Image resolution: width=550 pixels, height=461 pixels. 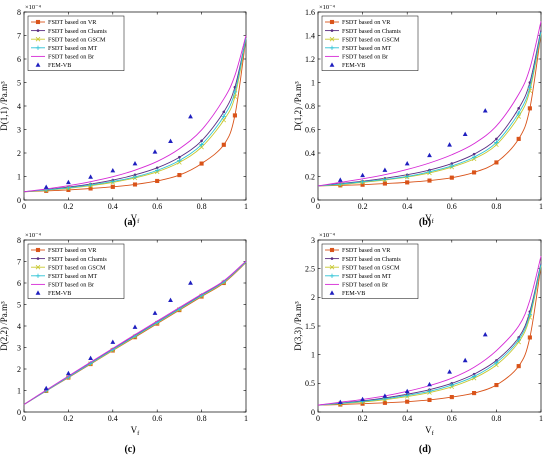 I want to click on legend-label: FSDT based on Chamis, so click(x=371, y=31).